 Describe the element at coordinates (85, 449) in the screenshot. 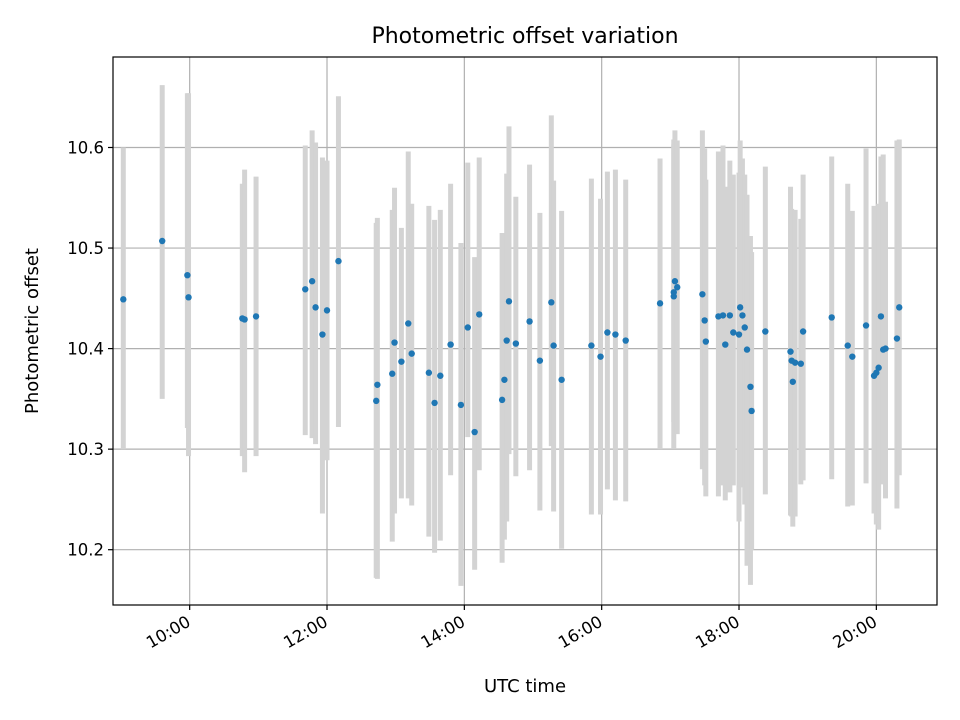

I see `y-tick-label: 10.3` at that location.